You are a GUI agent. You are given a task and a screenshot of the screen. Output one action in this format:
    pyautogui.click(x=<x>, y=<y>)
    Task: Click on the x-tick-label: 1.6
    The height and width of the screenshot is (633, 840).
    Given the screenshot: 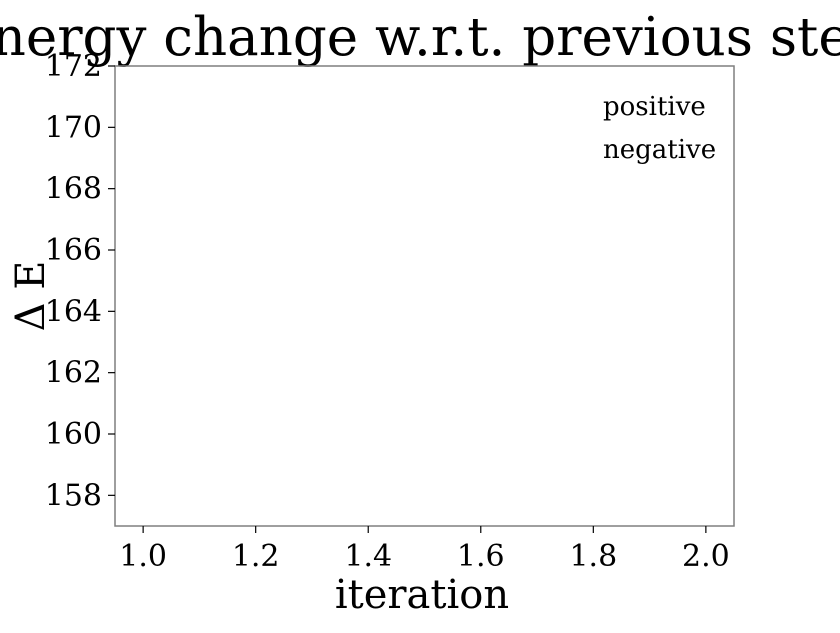 What is the action you would take?
    pyautogui.click(x=481, y=556)
    